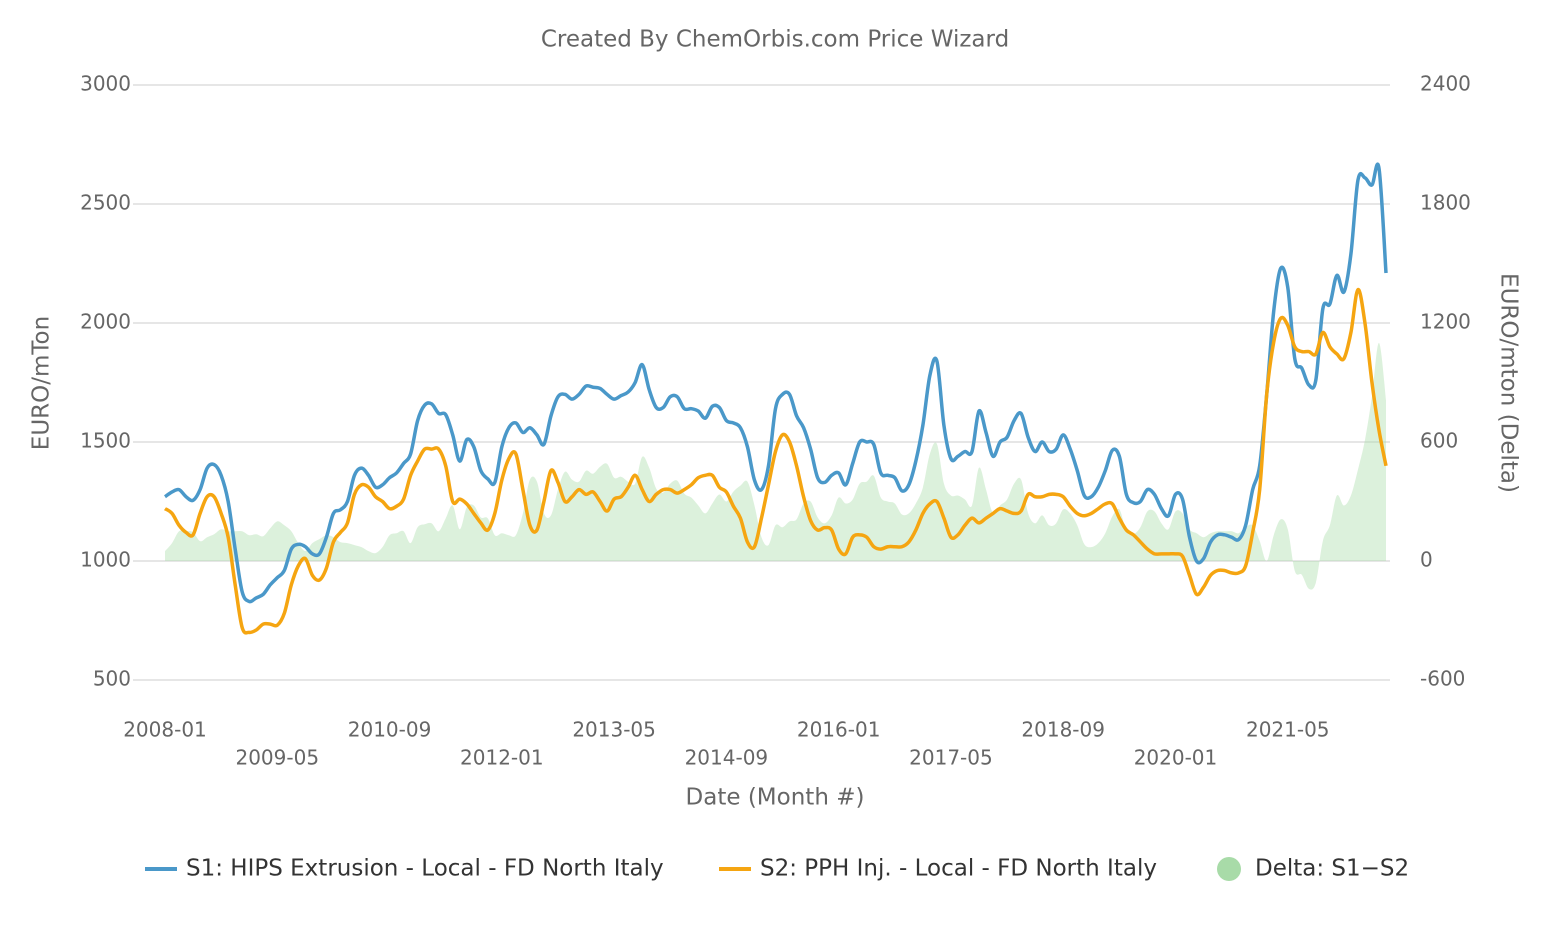 The width and height of the screenshot is (1552, 930). What do you see at coordinates (775, 40) in the screenshot?
I see `chart-title: Created By ChemOrbis.com Price Wizard` at bounding box center [775, 40].